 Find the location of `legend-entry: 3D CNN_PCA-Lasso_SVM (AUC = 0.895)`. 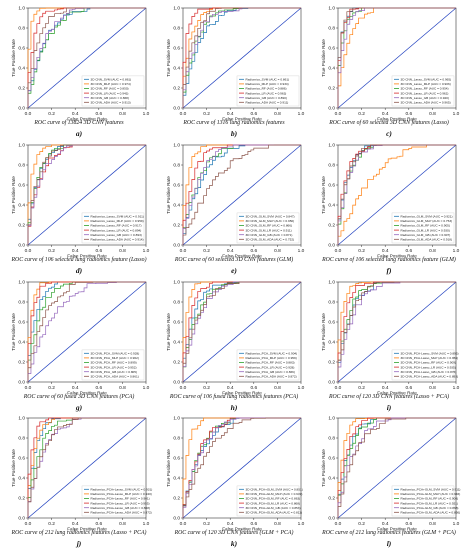

legend-entry: 3D CNN_PCA-Lasso_SVM (AUC = 0.895) is located at coordinates (430, 354).